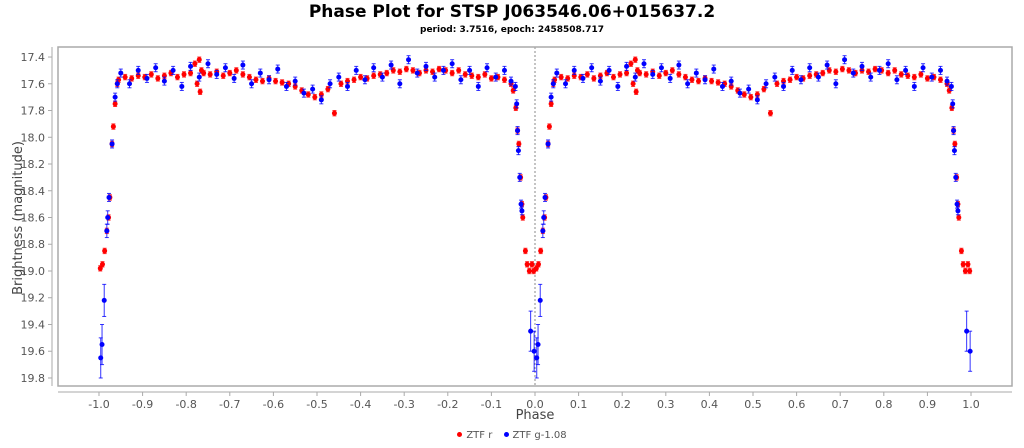 This screenshot has height=448, width=1024. I want to click on x-tick-label: -1.0, so click(98, 404).